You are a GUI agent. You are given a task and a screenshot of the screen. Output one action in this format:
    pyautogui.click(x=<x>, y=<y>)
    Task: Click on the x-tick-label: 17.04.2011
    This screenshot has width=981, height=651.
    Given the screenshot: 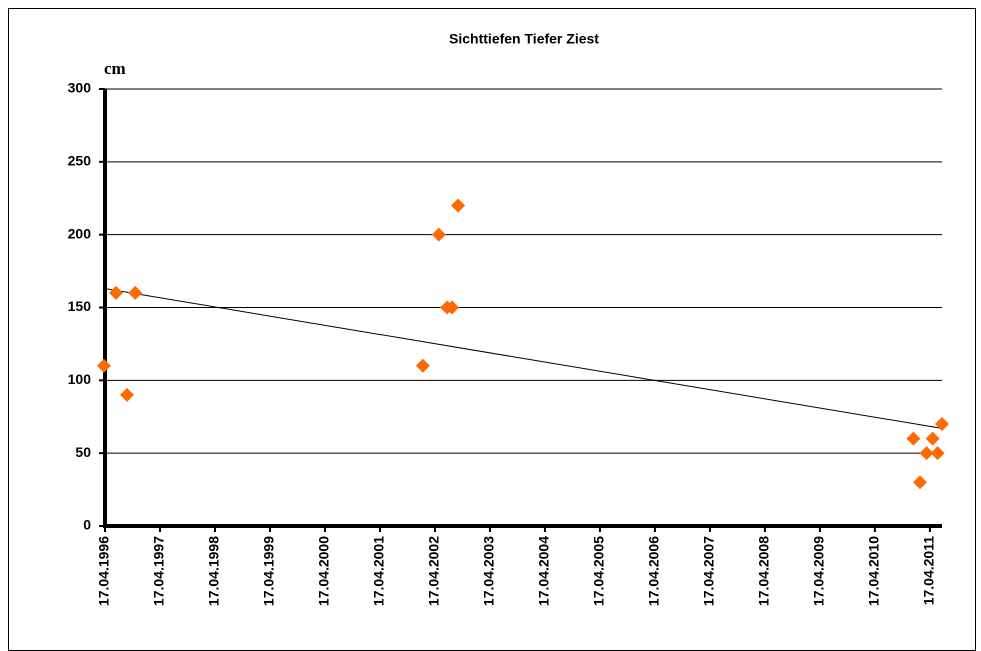 What is the action you would take?
    pyautogui.click(x=929, y=571)
    